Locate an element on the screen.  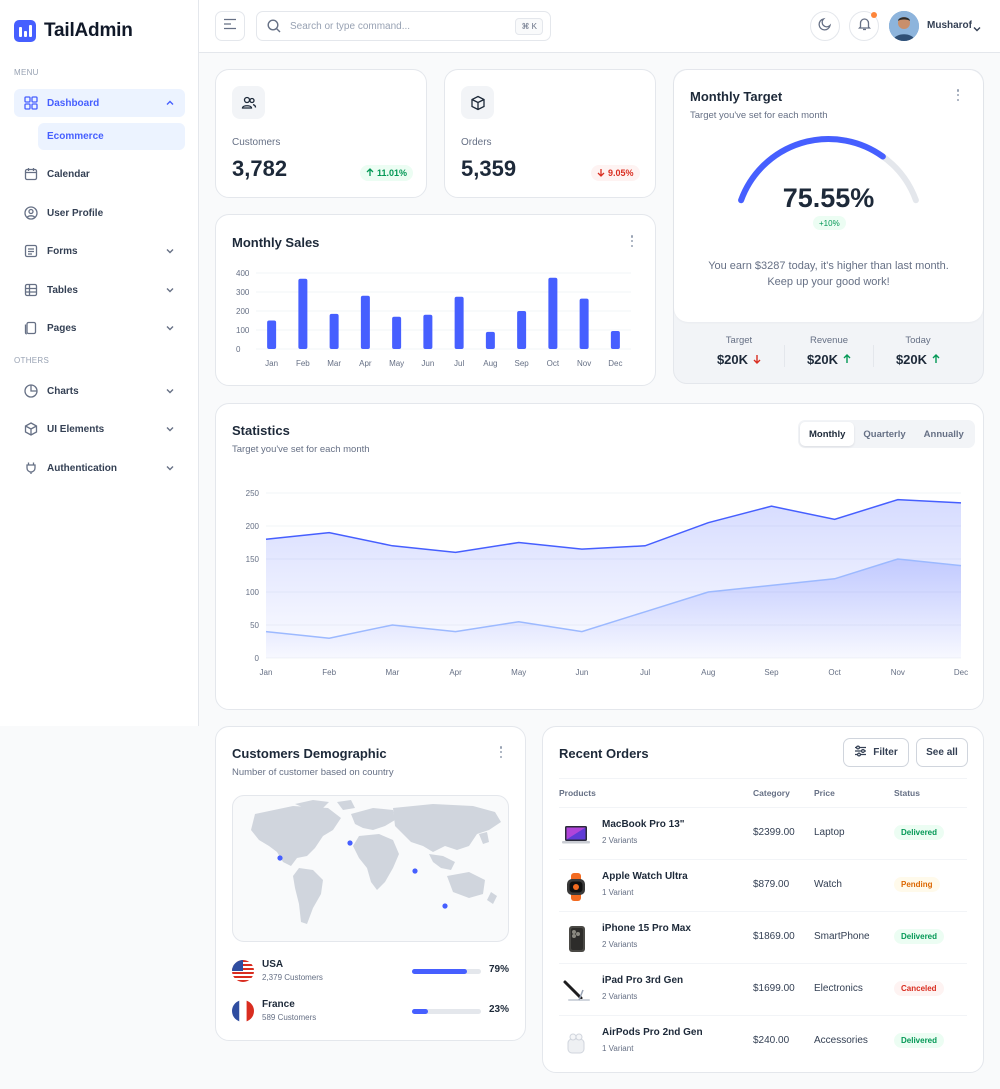
country-name: France is located at coordinates (278, 1004).